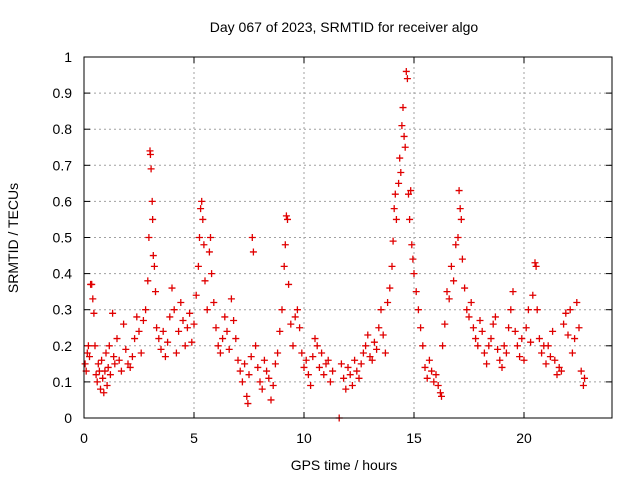 Image resolution: width=640 pixels, height=480 pixels. I want to click on y-tick-label: 0.1, so click(63, 382).